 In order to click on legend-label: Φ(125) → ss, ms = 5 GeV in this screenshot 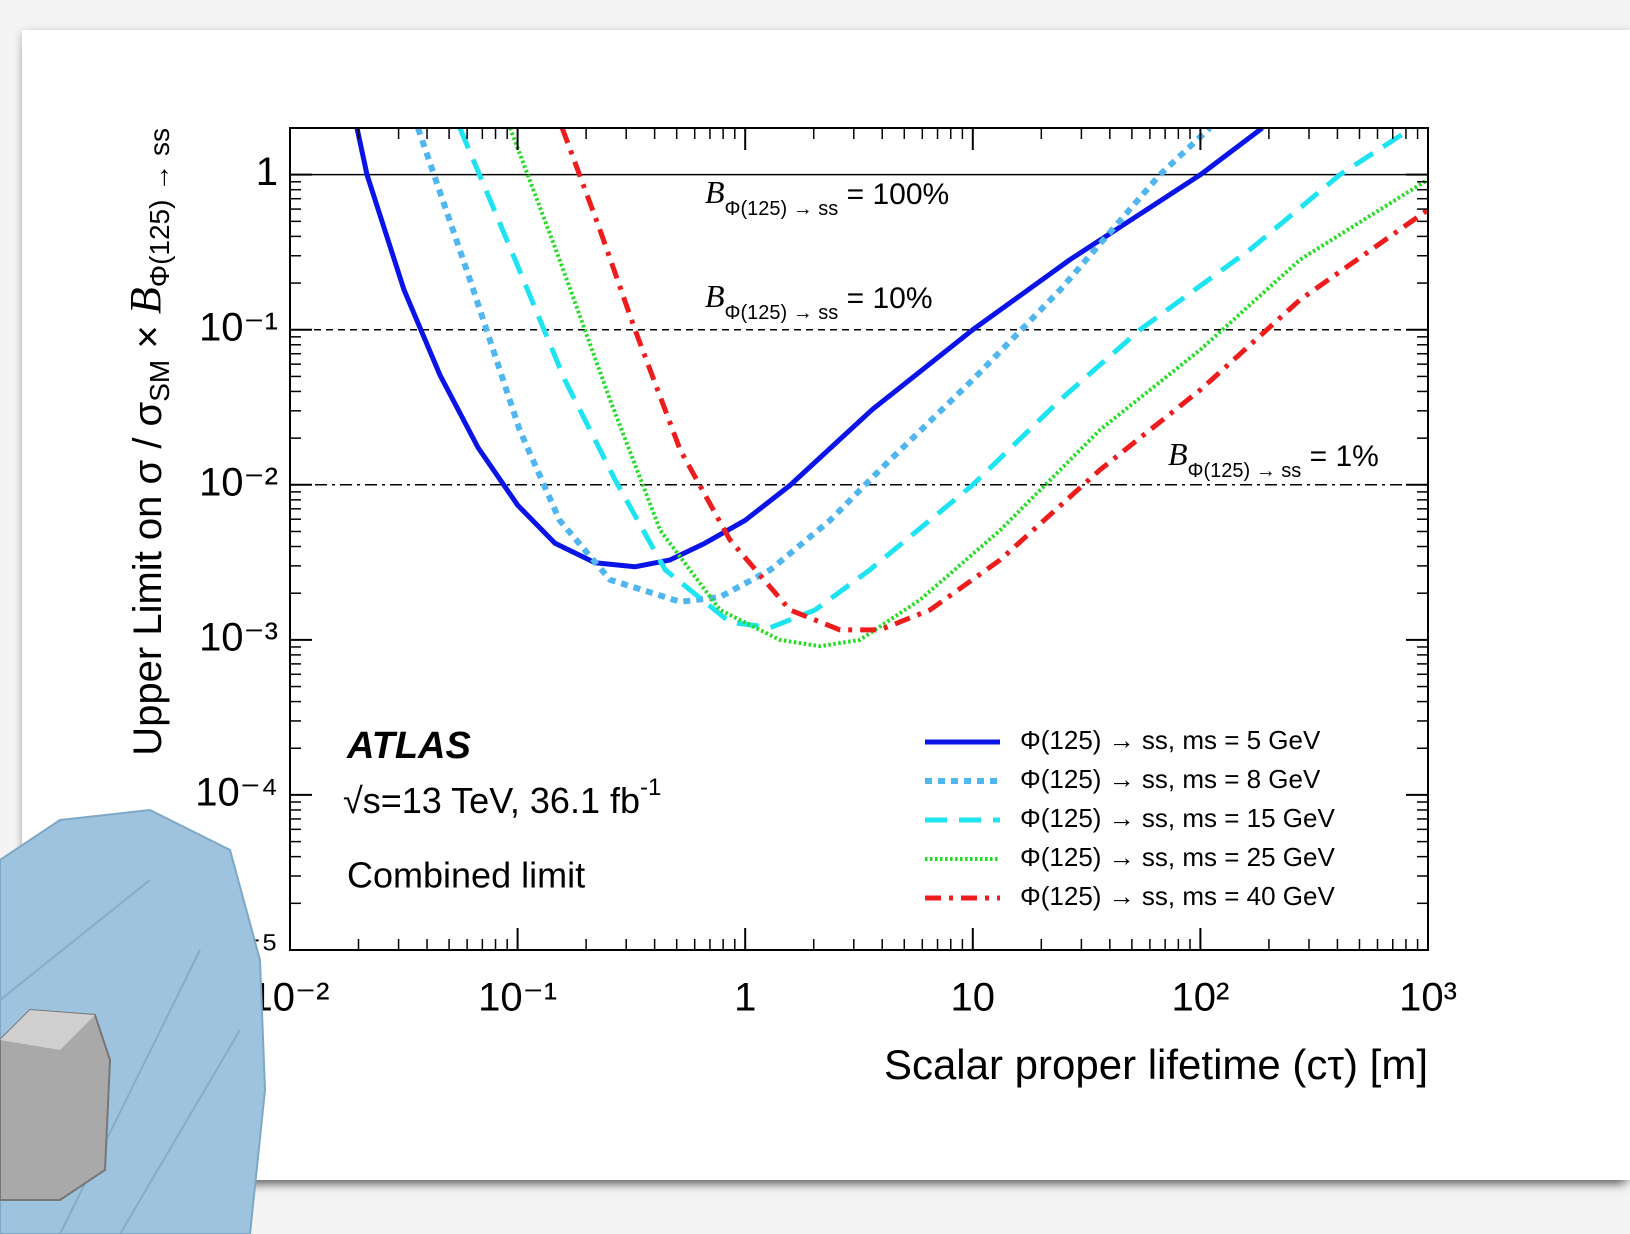, I will do `click(1170, 740)`.